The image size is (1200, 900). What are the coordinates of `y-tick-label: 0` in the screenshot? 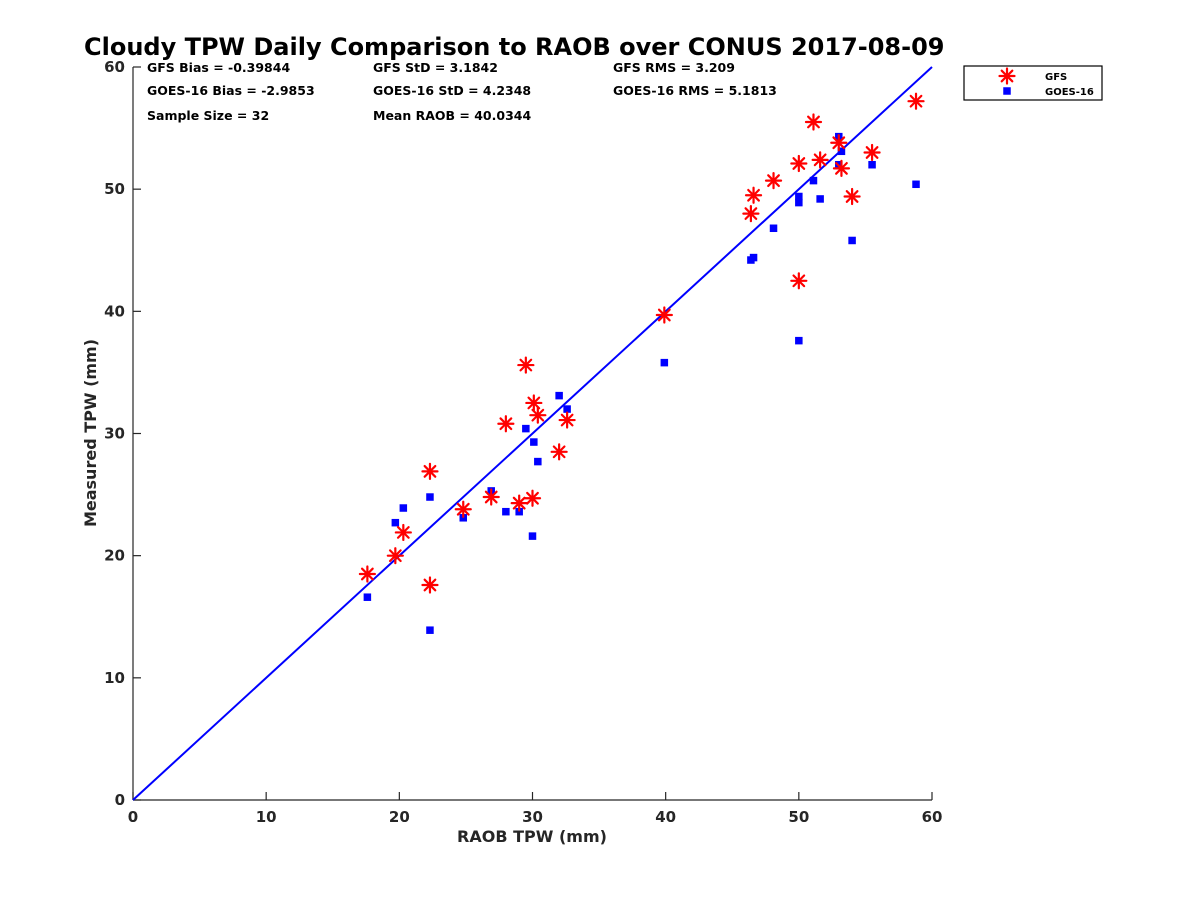 It's located at (120, 800).